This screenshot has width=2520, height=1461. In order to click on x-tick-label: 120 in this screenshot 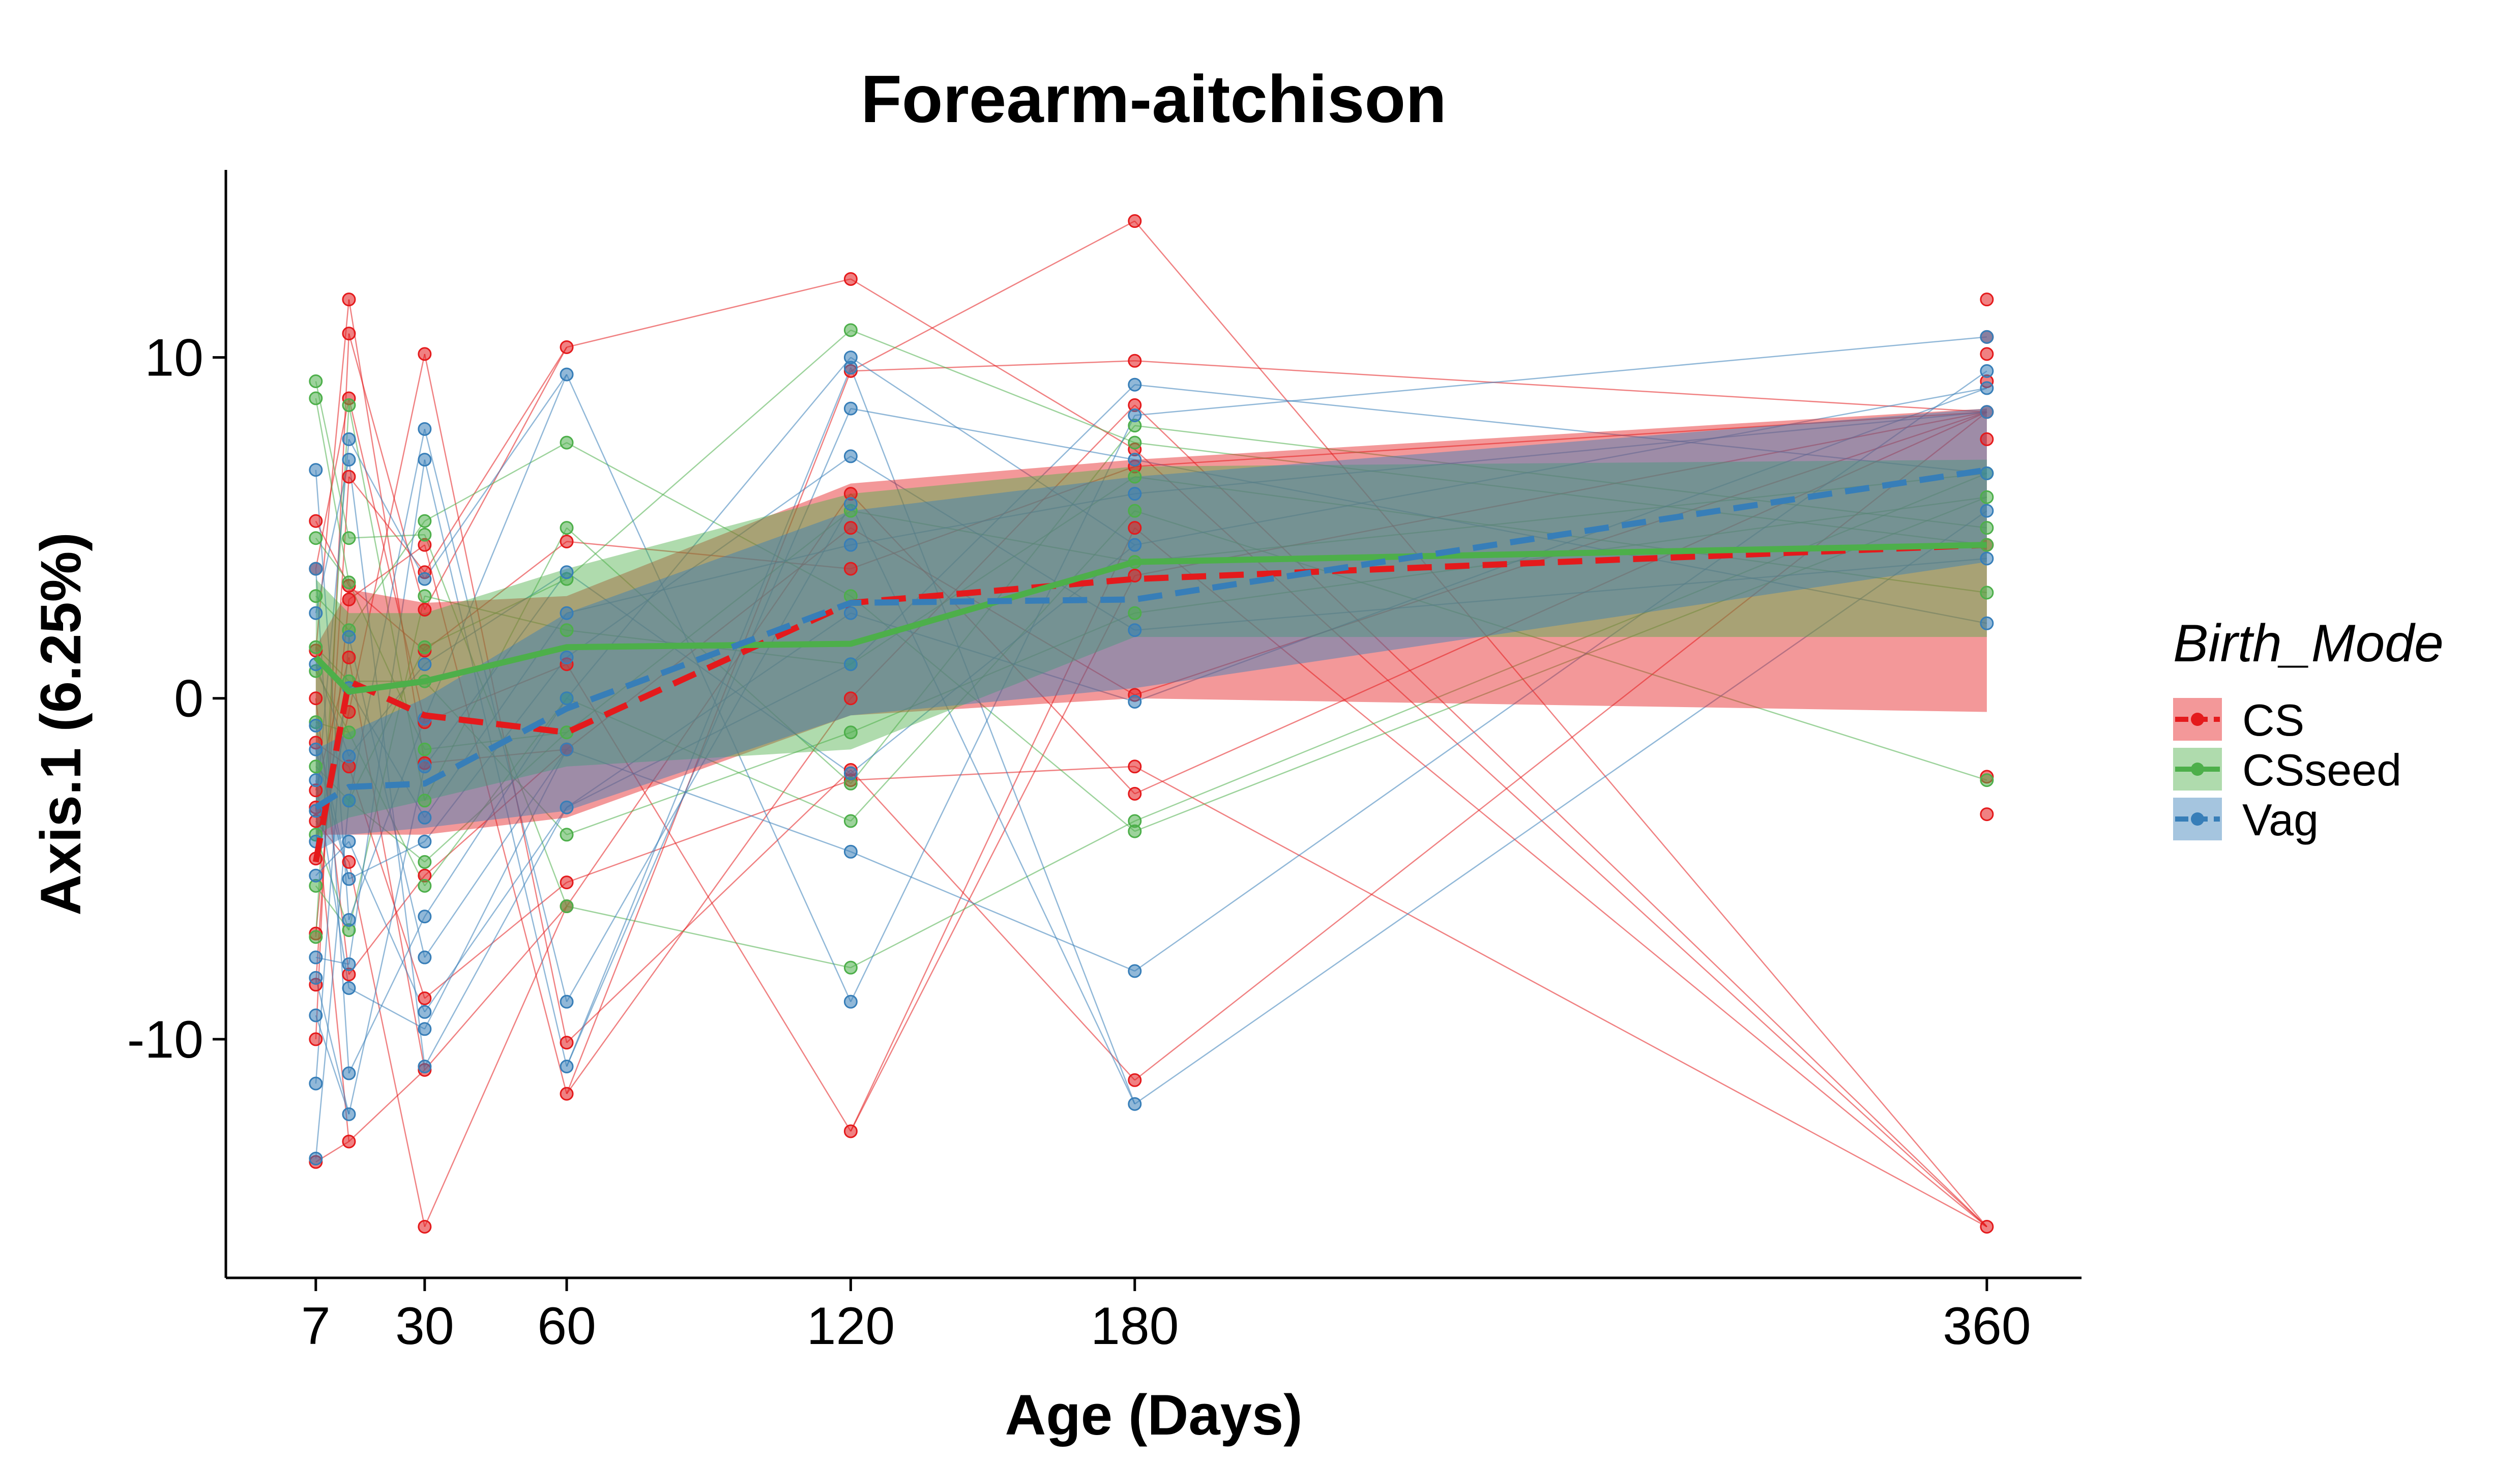, I will do `click(851, 1326)`.